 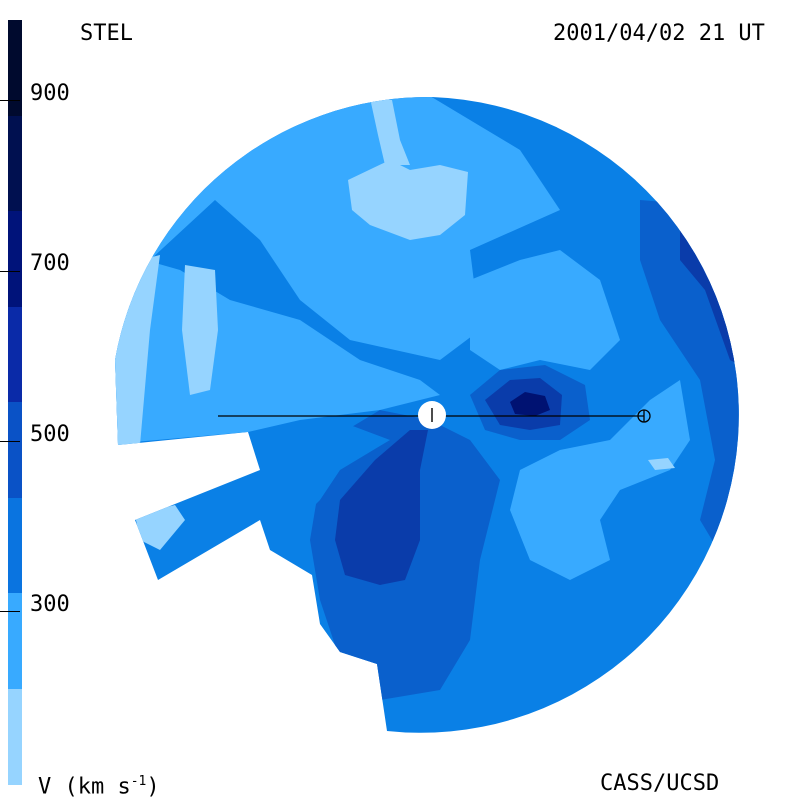 I want to click on colorbar-tick-label: 900, so click(x=50, y=93).